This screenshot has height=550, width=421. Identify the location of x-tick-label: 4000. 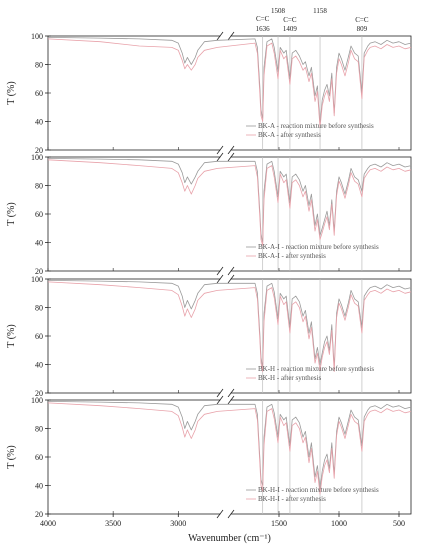
(48, 523).